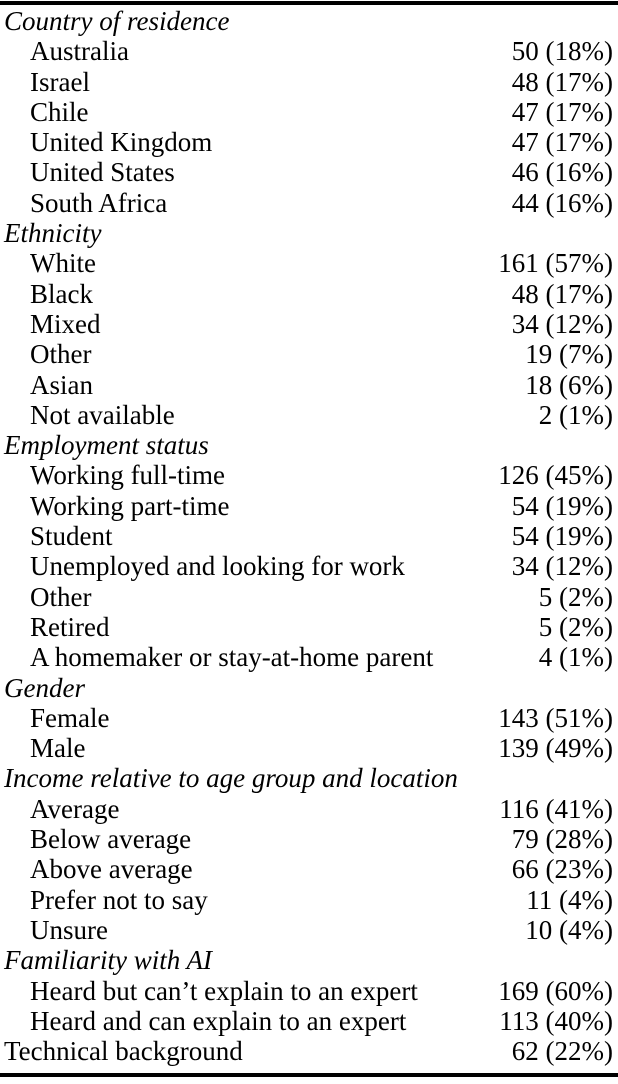 The height and width of the screenshot is (1084, 618). What do you see at coordinates (128, 475) in the screenshot?
I see `row-label: Working full-time` at bounding box center [128, 475].